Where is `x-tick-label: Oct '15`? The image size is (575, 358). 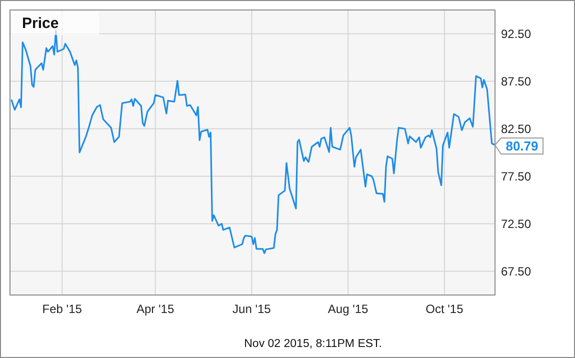 x-tick-label: Oct '15 is located at coordinates (445, 309).